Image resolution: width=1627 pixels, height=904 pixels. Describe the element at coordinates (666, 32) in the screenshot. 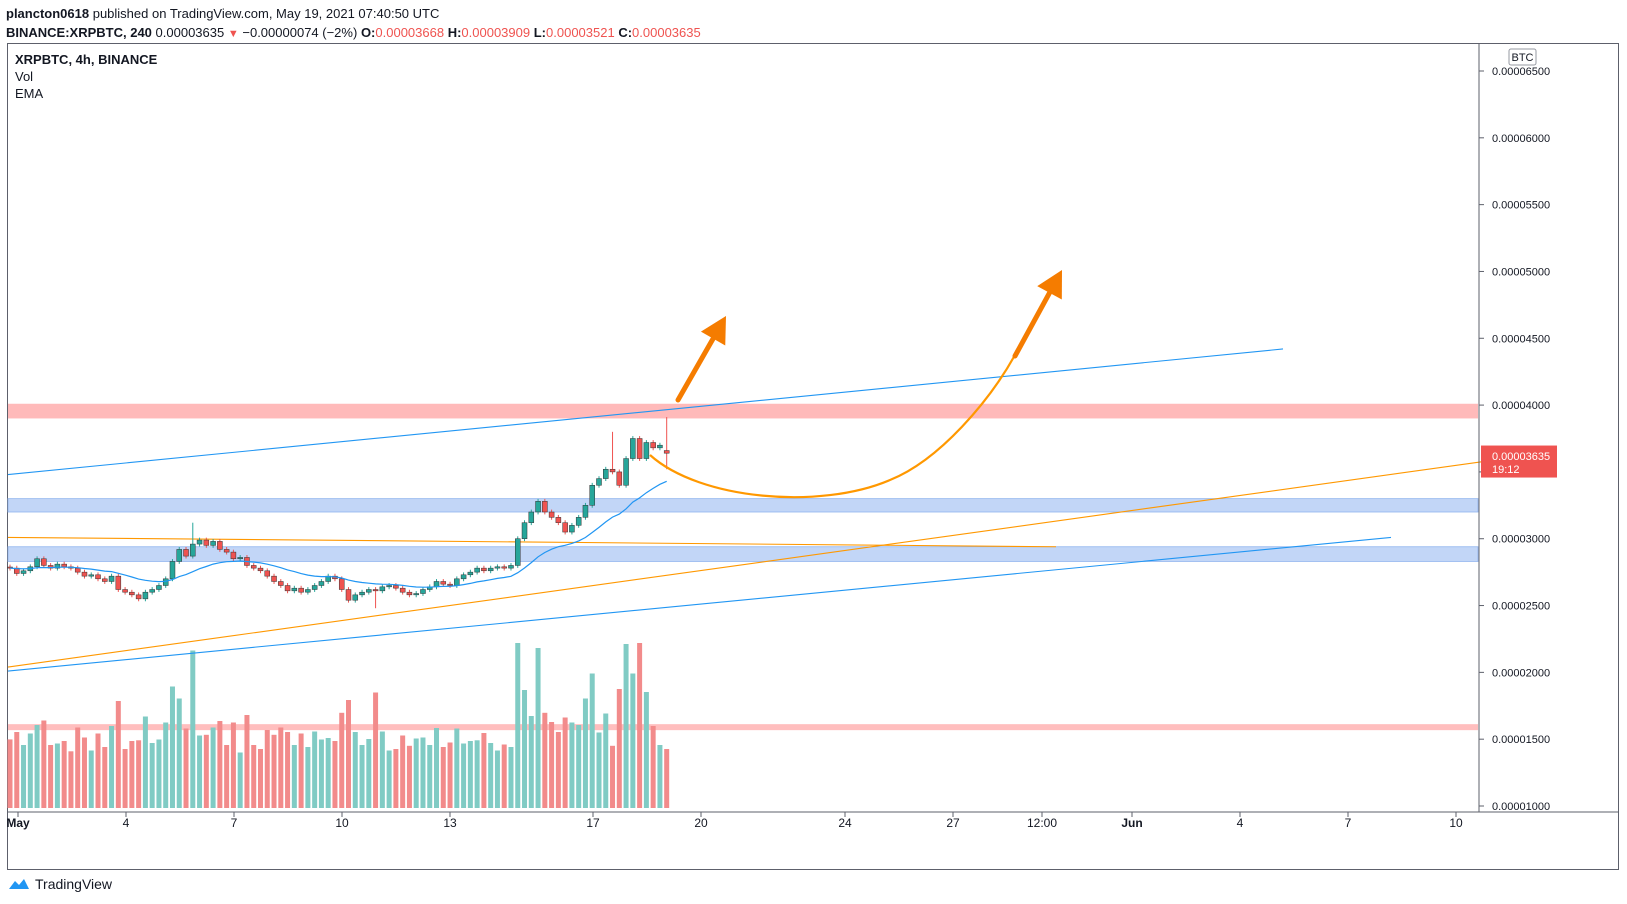

I see `close-value: 0.00003635` at that location.